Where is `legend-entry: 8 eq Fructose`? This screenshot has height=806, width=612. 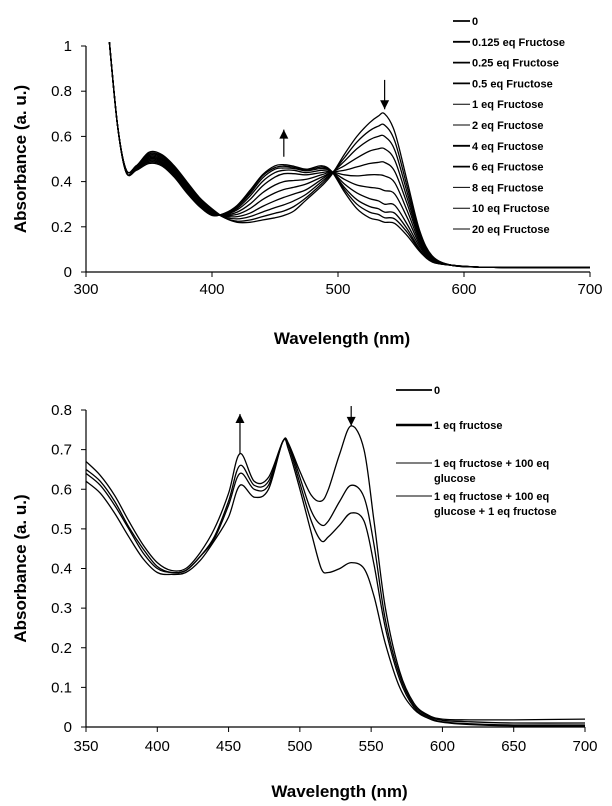 legend-entry: 8 eq Fructose is located at coordinates (508, 188).